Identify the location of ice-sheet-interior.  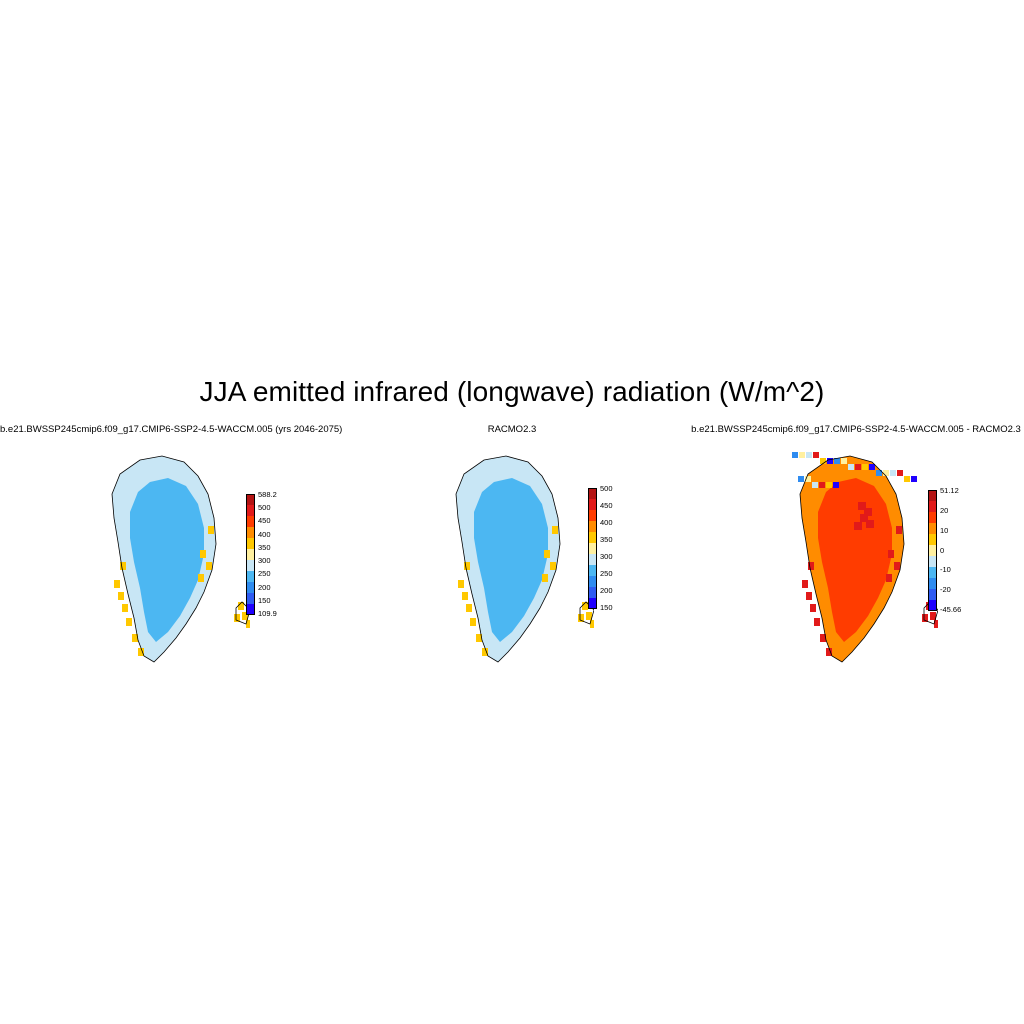
(167, 560).